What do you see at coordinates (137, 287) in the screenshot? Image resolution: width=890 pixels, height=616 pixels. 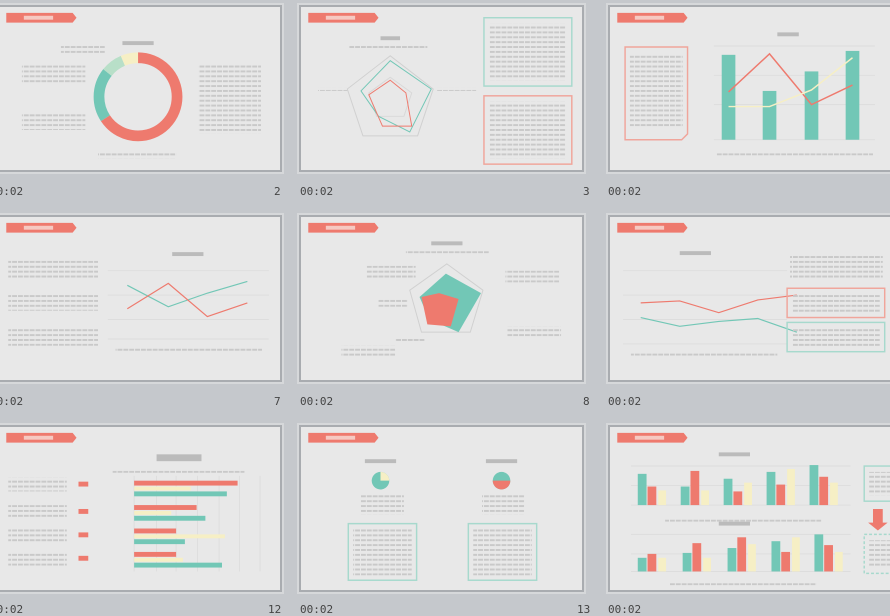 I see `line-chart-slide` at bounding box center [137, 287].